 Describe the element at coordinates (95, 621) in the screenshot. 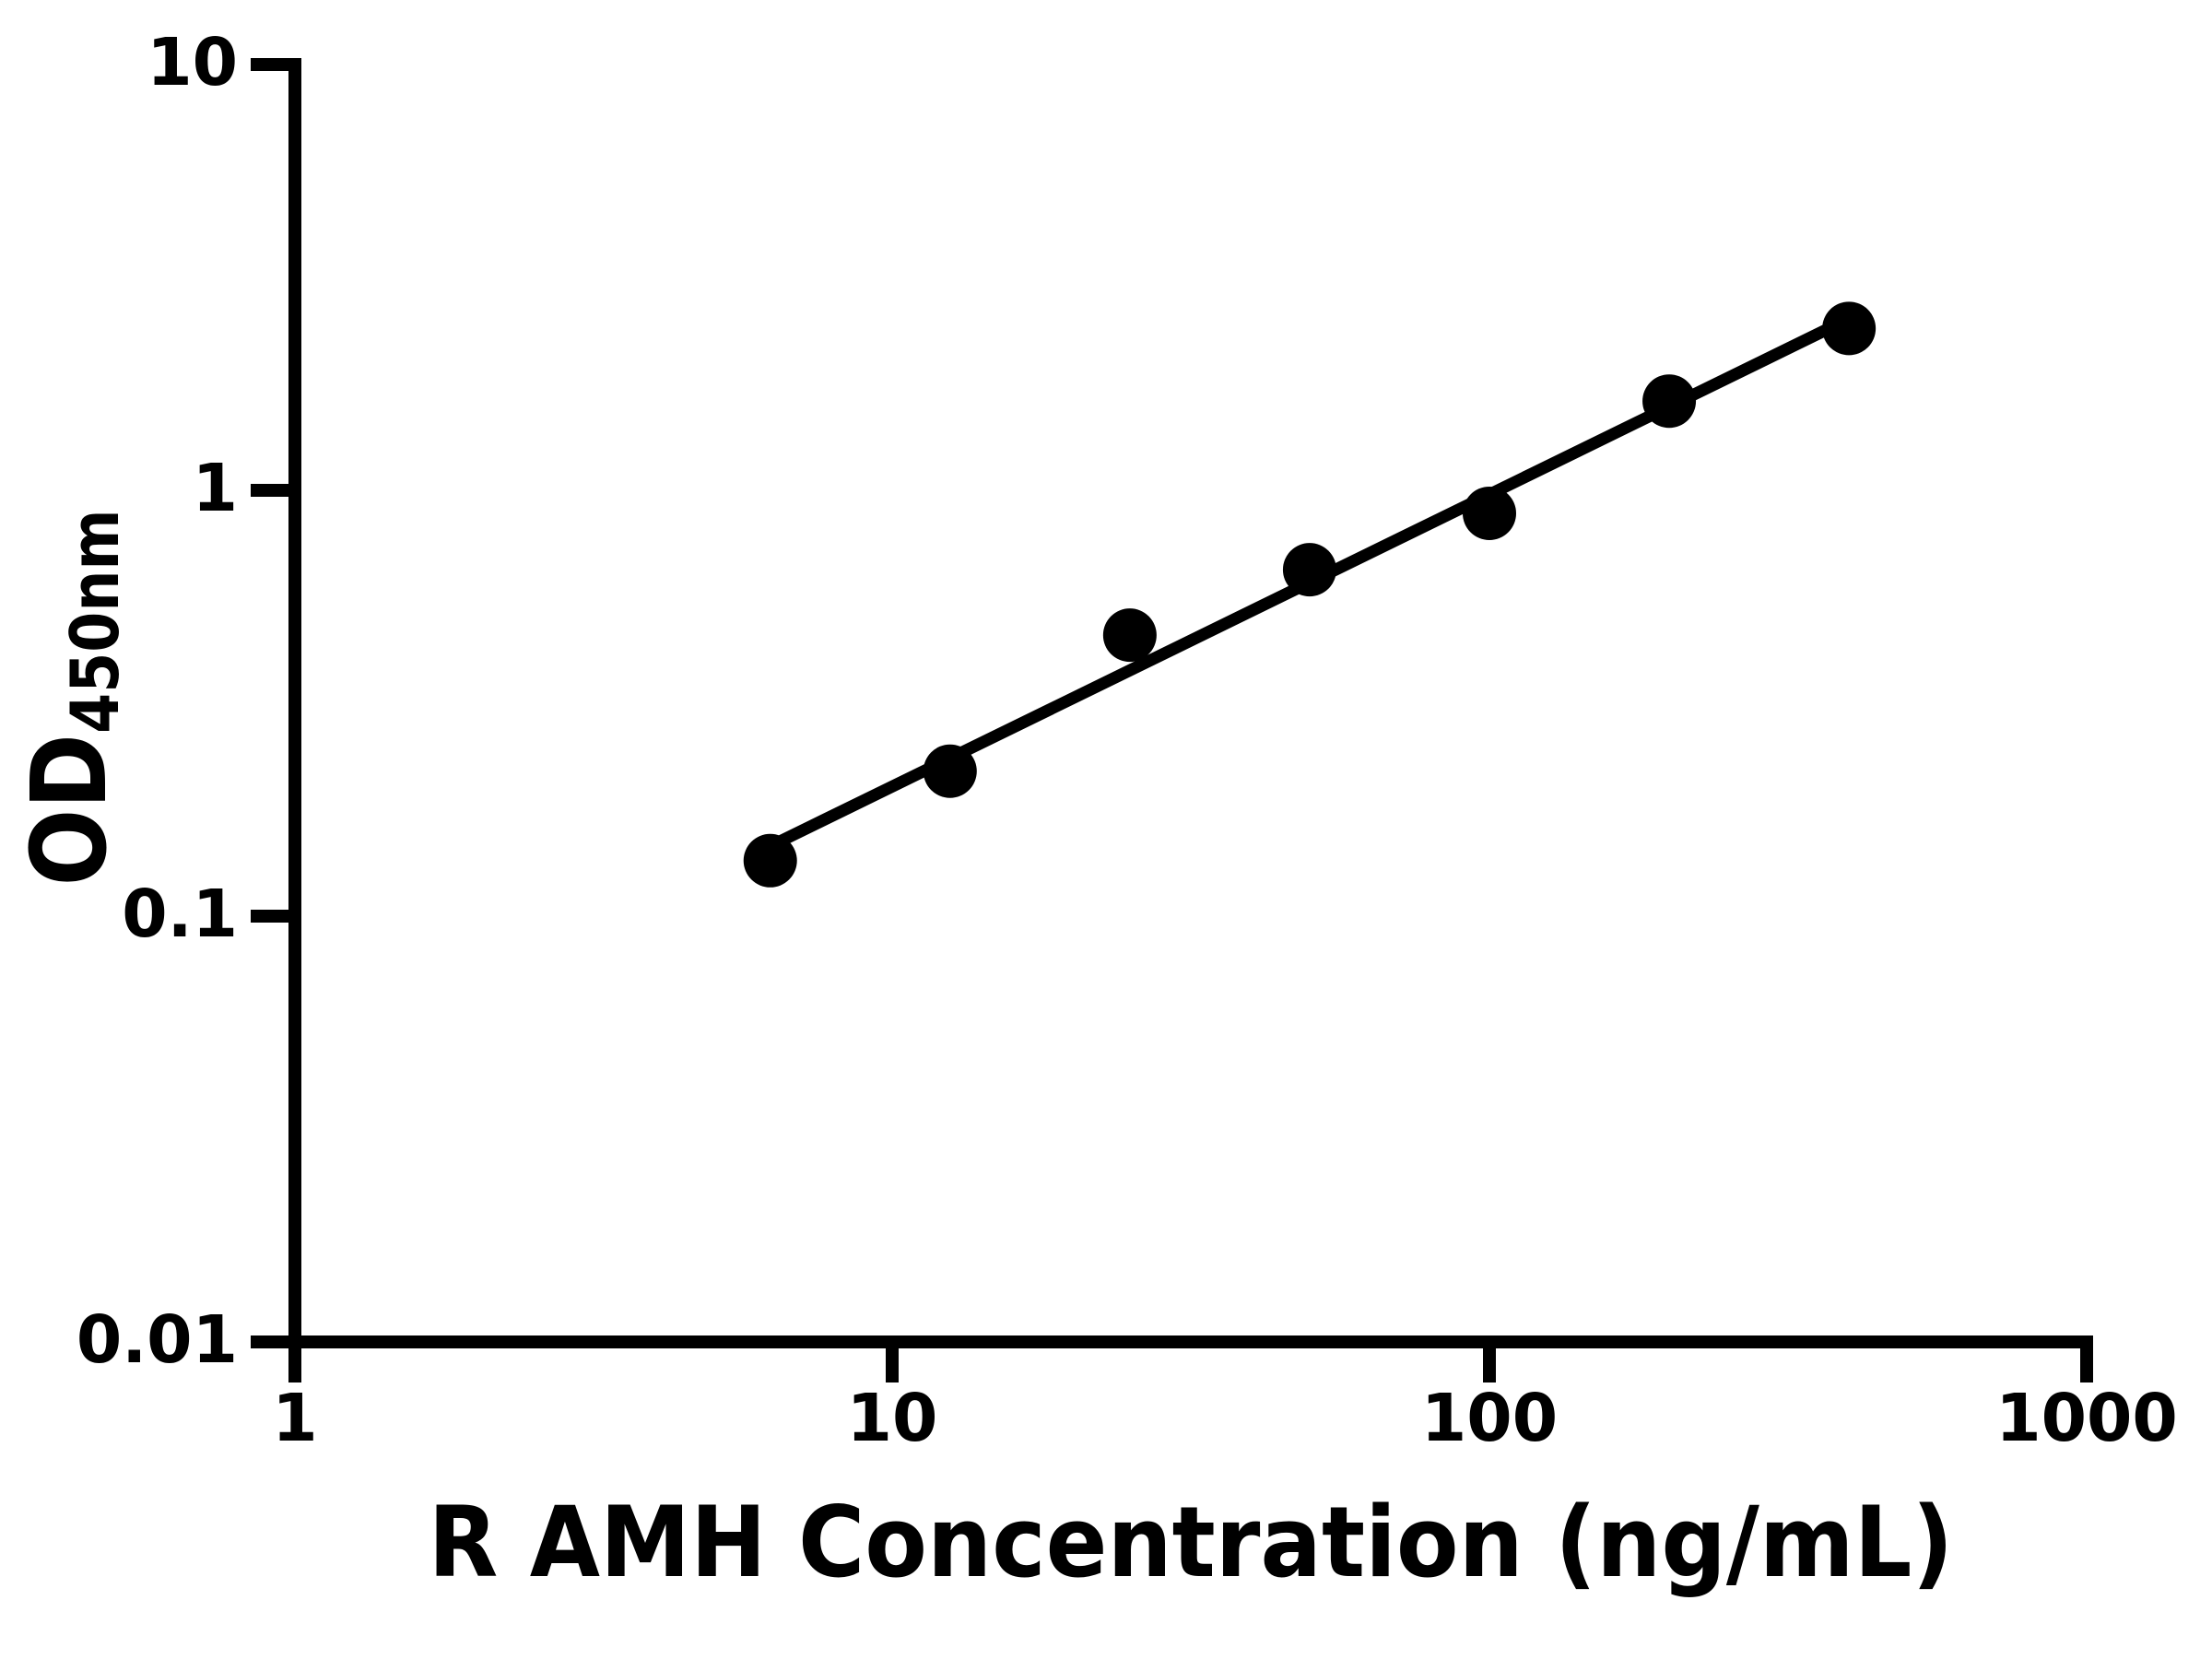

I see `y-axis-title-subscript: 450nm` at that location.